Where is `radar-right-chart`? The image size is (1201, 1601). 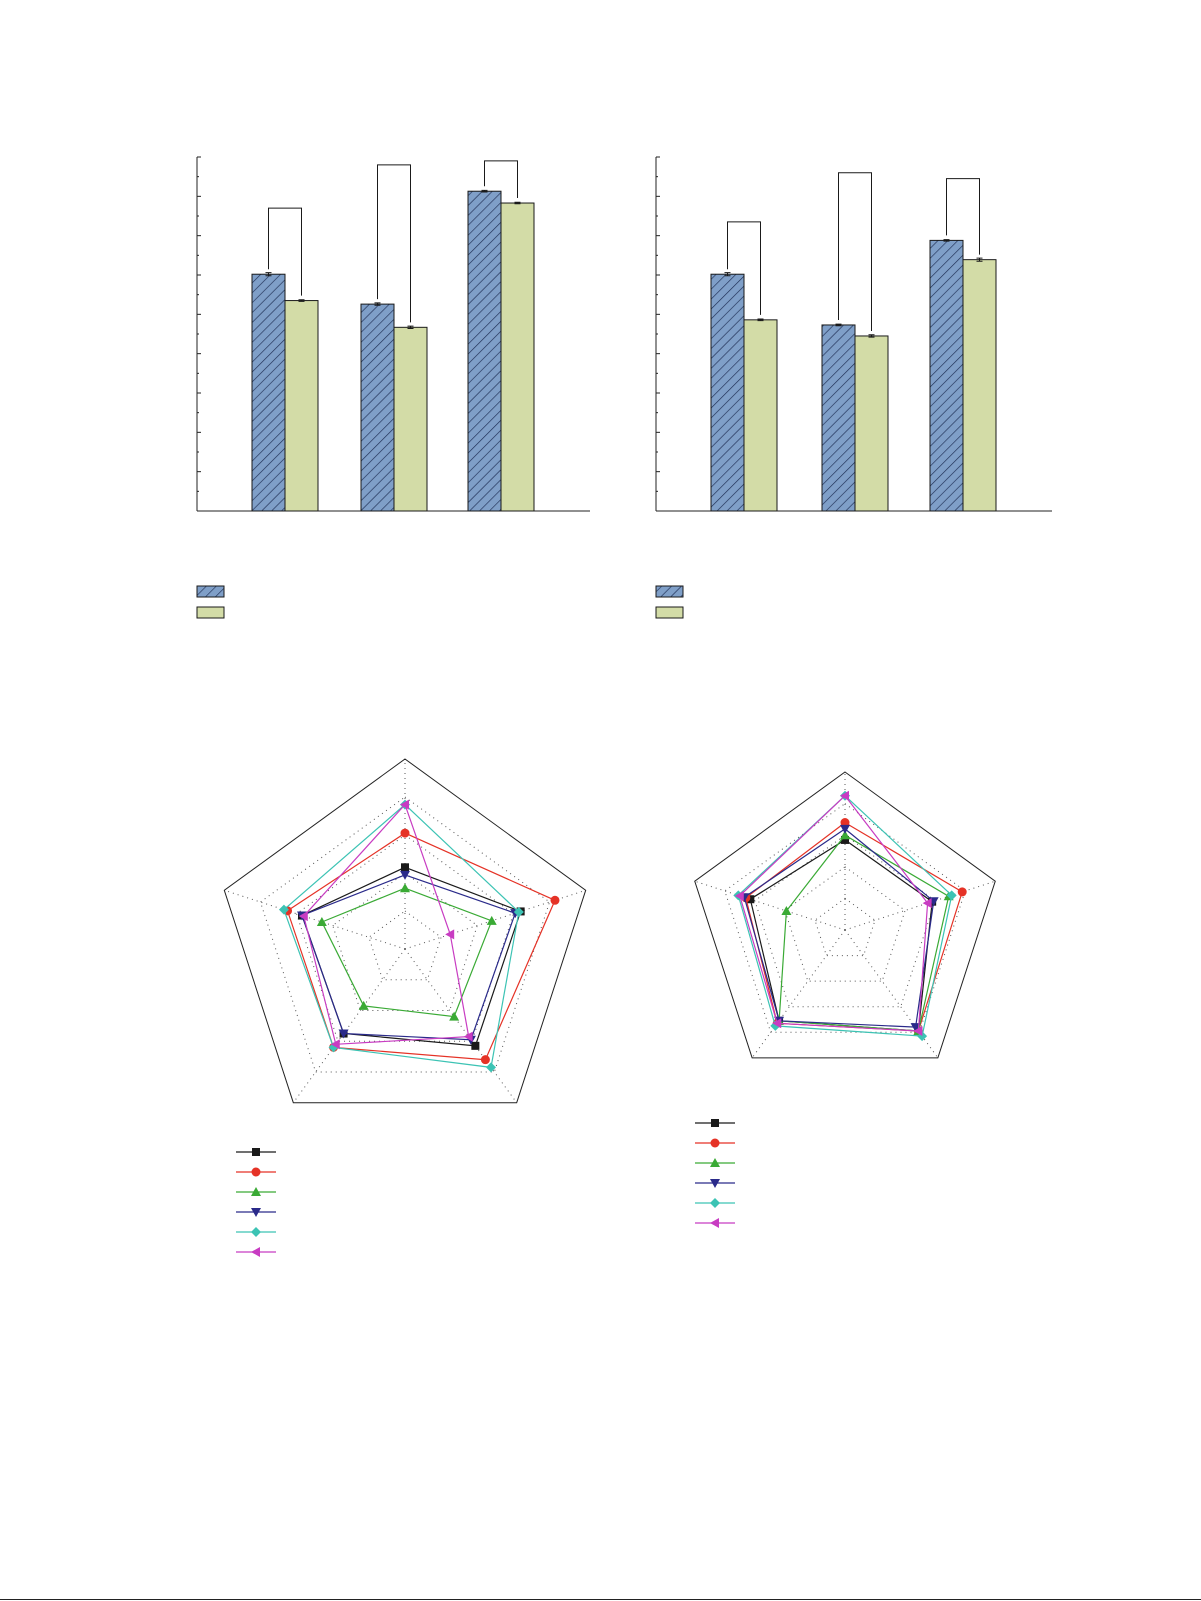
radar-right-chart is located at coordinates (845, 999).